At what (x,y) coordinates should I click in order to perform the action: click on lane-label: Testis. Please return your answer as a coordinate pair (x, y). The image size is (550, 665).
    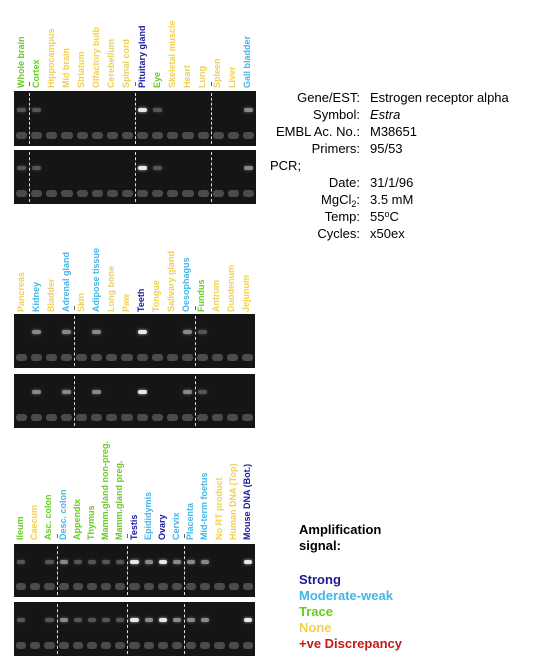
    Looking at the image, I should click on (133, 527).